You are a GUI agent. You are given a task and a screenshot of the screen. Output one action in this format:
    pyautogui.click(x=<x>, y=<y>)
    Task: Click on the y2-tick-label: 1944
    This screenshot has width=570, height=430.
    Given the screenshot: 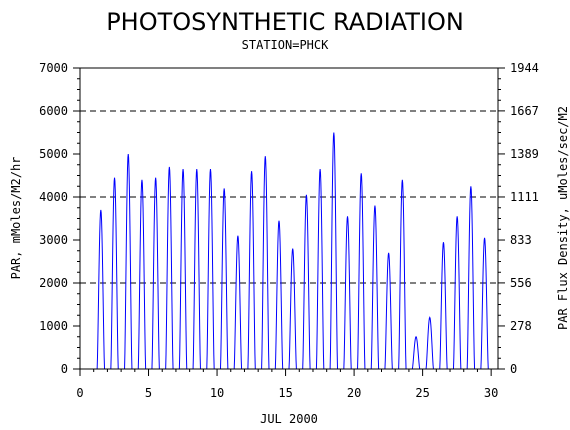 What is the action you would take?
    pyautogui.click(x=524, y=68)
    